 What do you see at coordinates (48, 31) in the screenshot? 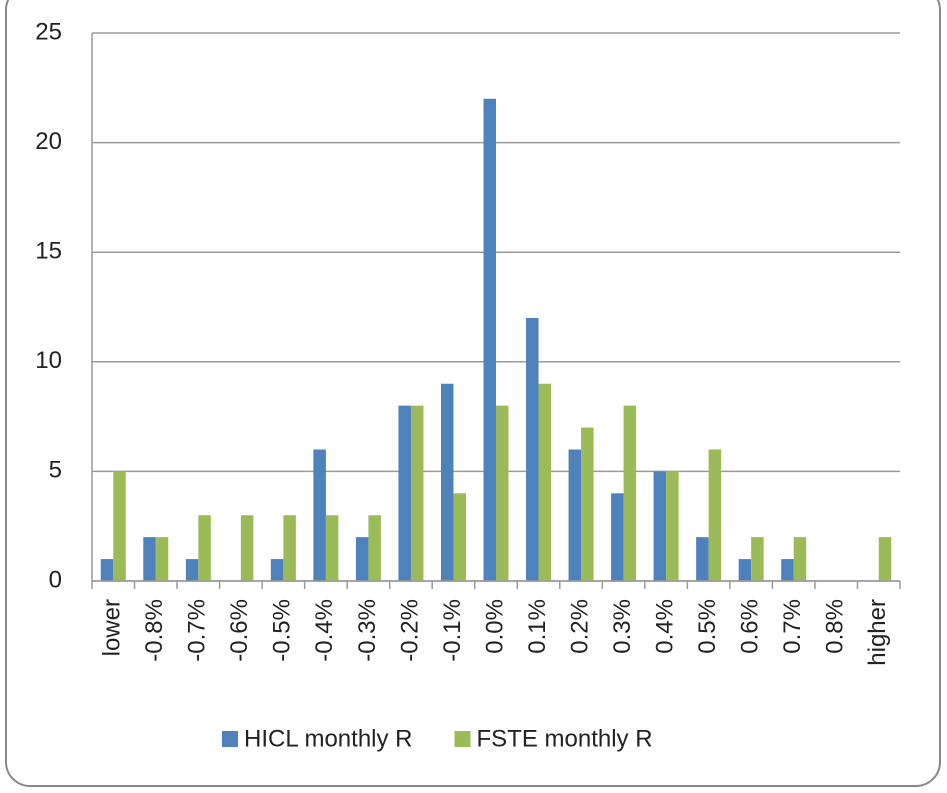
I see `y-tick-label: 25` at bounding box center [48, 31].